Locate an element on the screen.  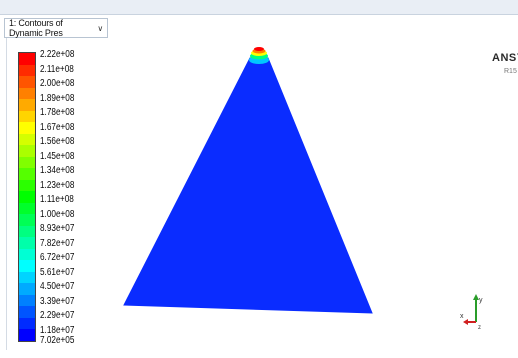
legend-label: 1.18e+07 is located at coordinates (57, 330).